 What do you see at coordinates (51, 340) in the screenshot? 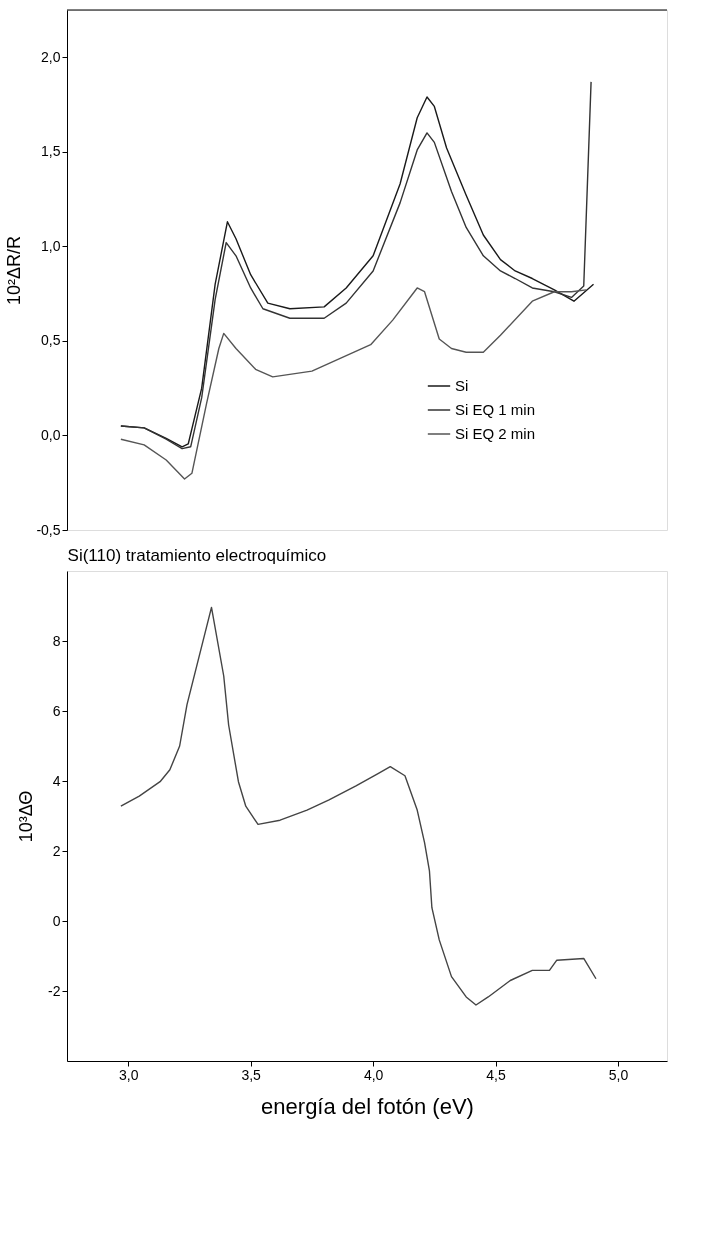
I see `y-tick-label: 0,5` at bounding box center [51, 340].